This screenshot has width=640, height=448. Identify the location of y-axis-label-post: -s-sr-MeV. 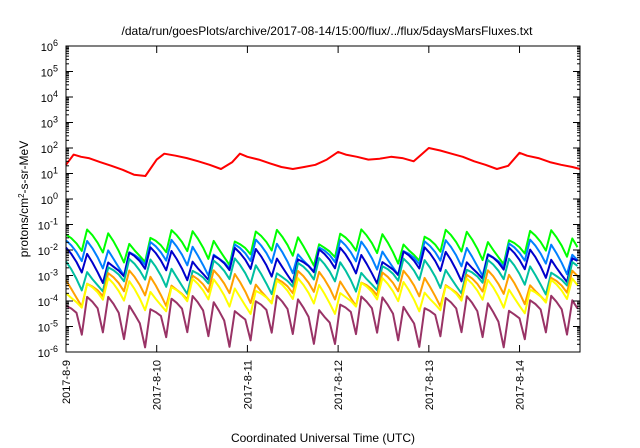
(24, 167).